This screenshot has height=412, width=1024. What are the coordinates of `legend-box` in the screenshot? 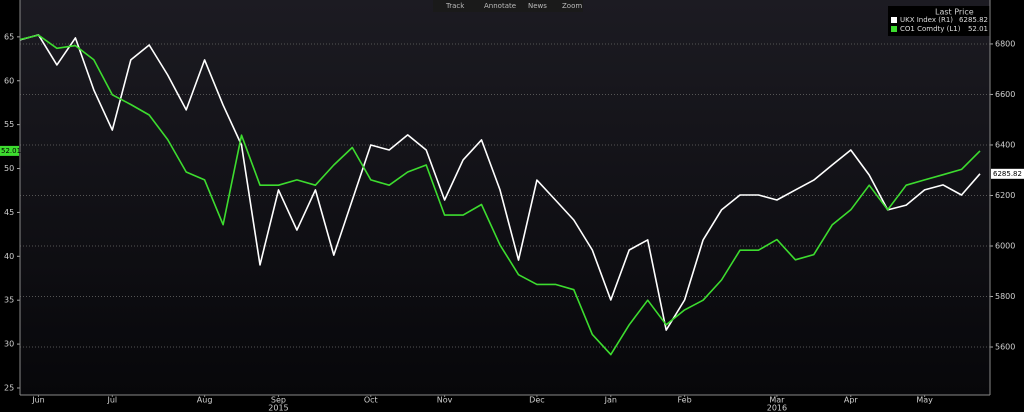 It's located at (939, 21).